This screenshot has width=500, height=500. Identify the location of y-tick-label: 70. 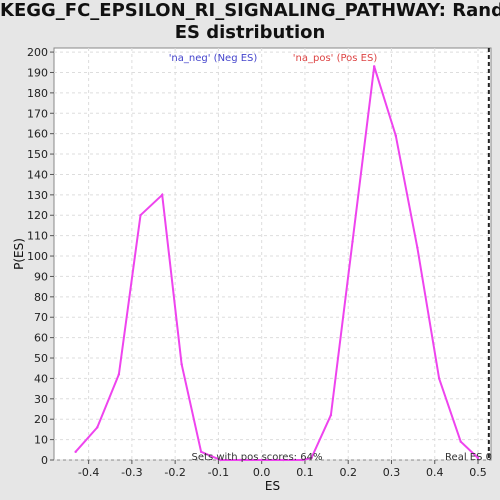
(41, 317).